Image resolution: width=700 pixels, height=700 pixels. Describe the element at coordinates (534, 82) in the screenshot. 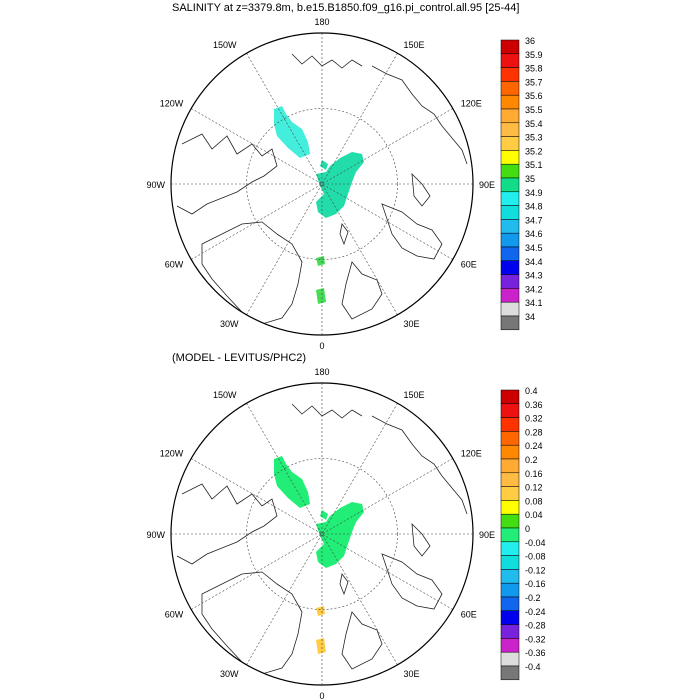

I see `colorbar-label: 35.7` at that location.